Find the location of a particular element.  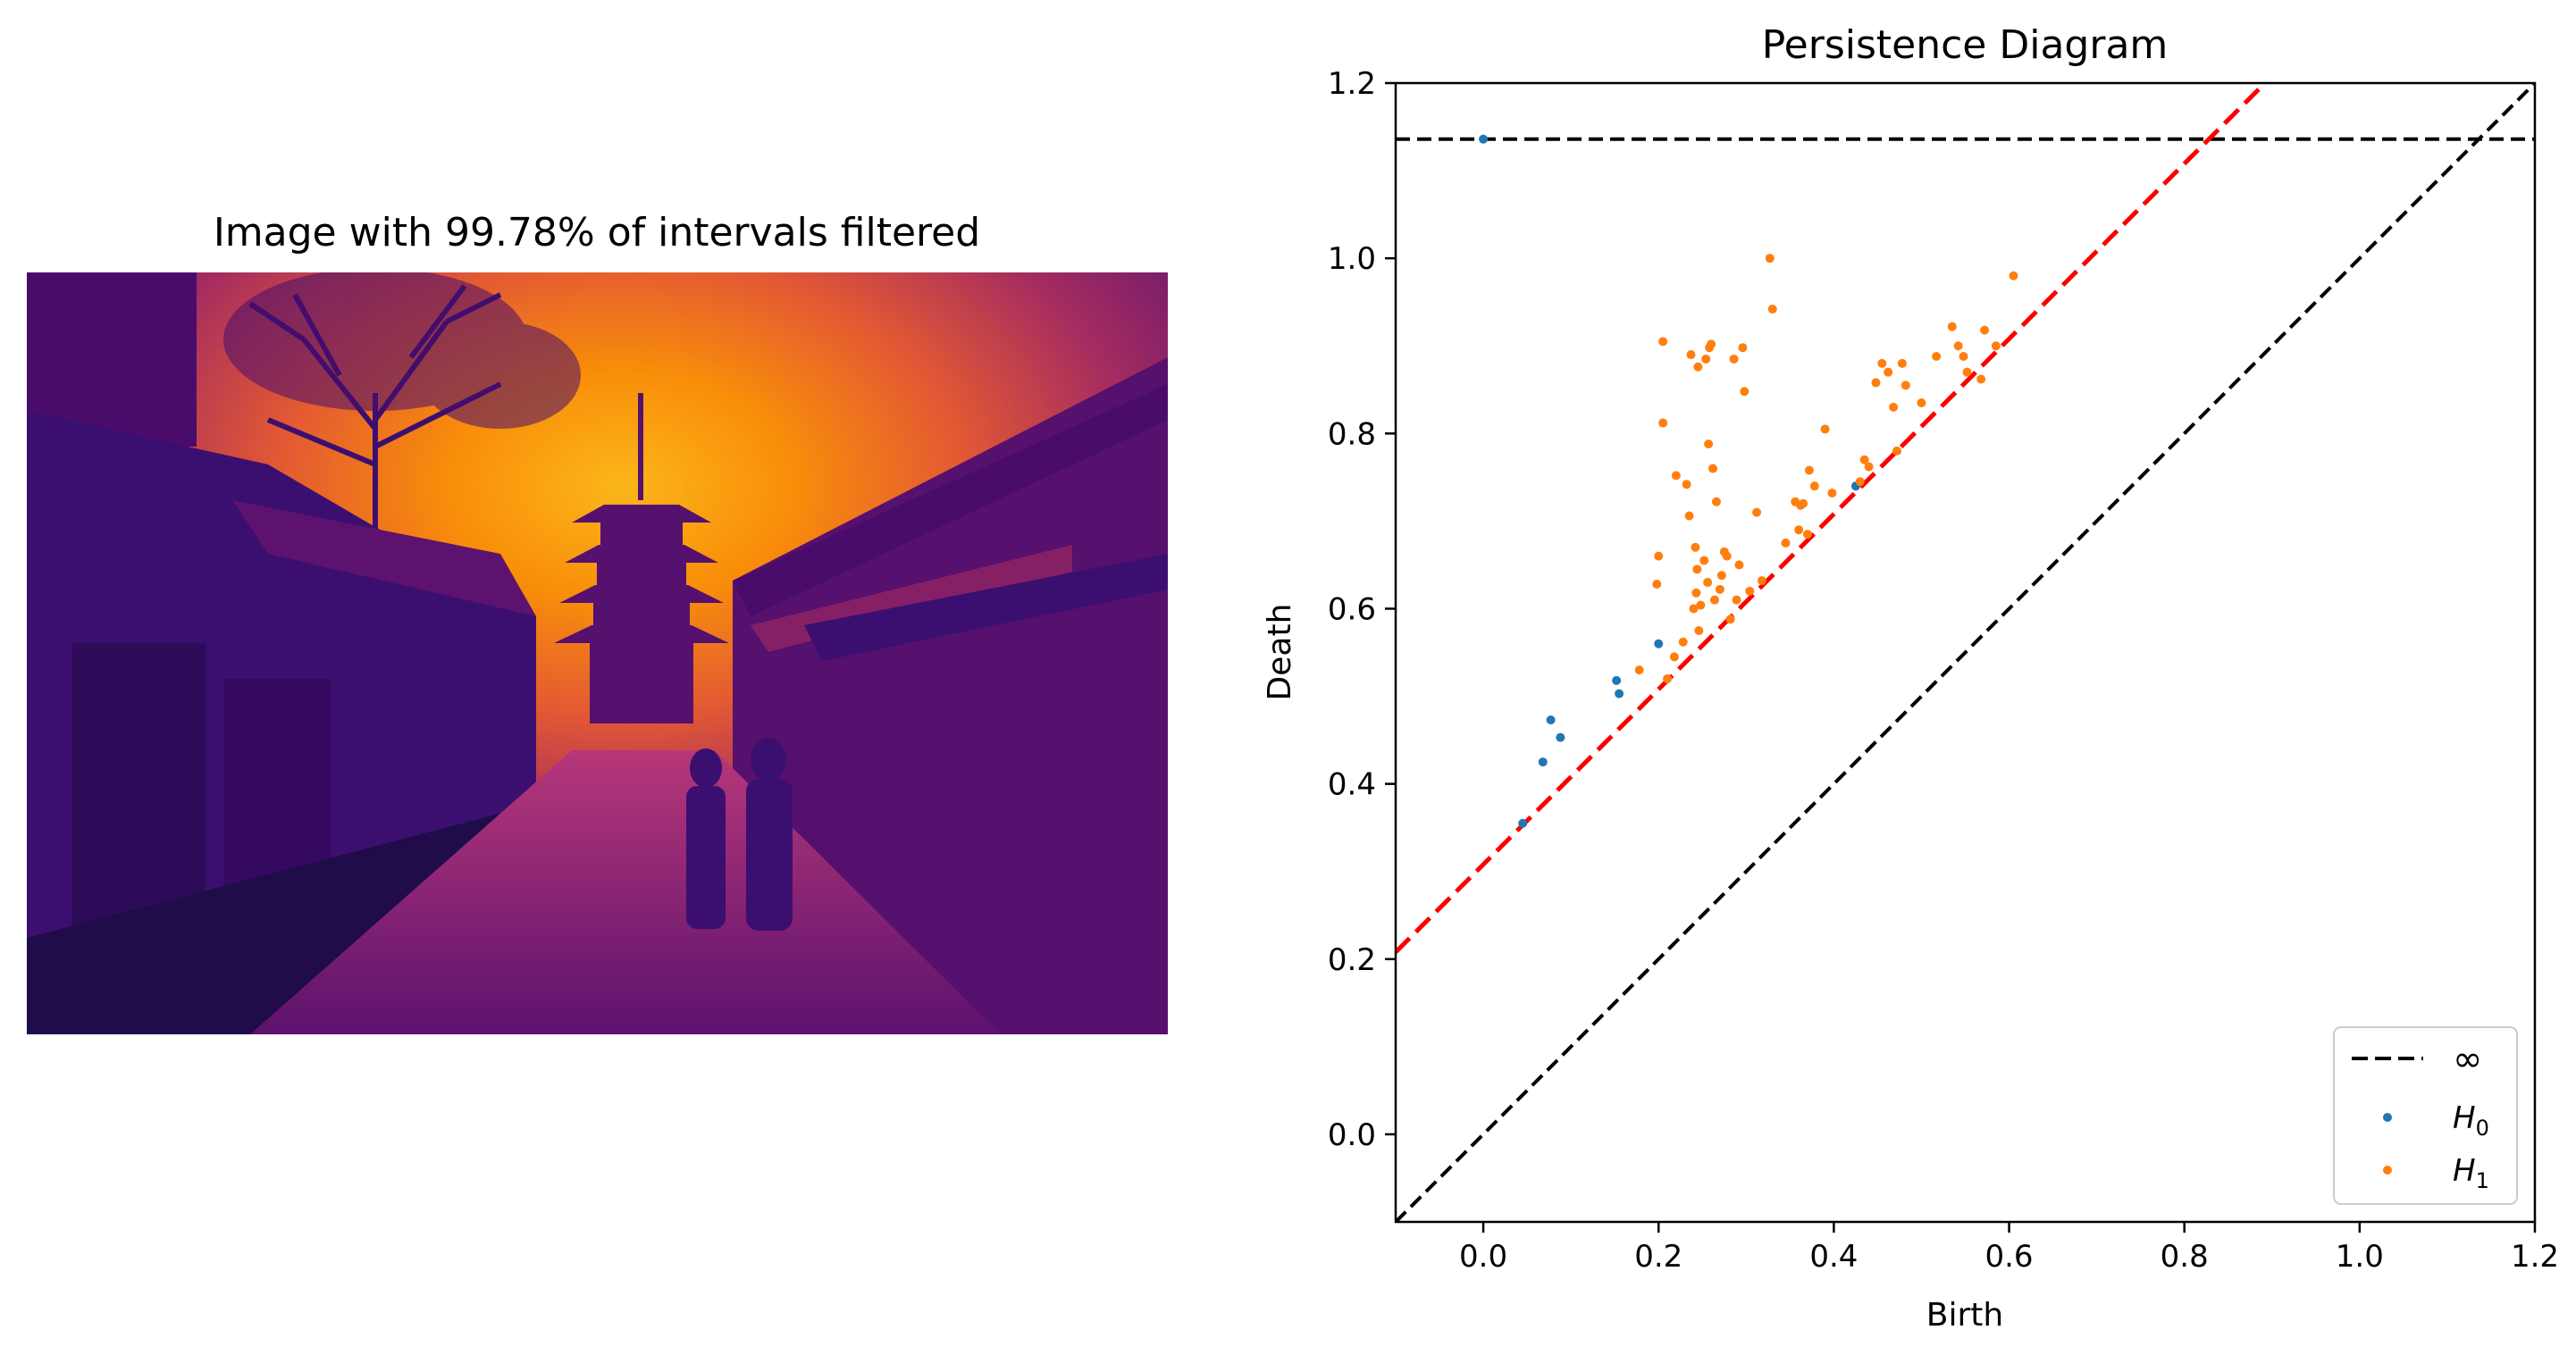

legend-h0-main: H is located at coordinates (2464, 1118).